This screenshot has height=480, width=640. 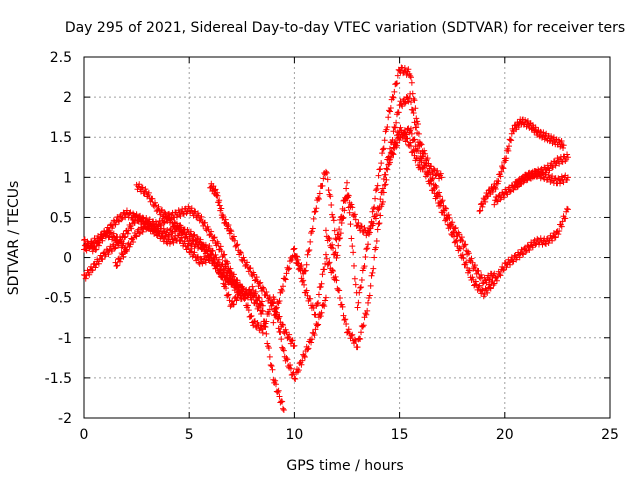 What do you see at coordinates (344, 466) in the screenshot?
I see `x-axis-title: GPS time / hours` at bounding box center [344, 466].